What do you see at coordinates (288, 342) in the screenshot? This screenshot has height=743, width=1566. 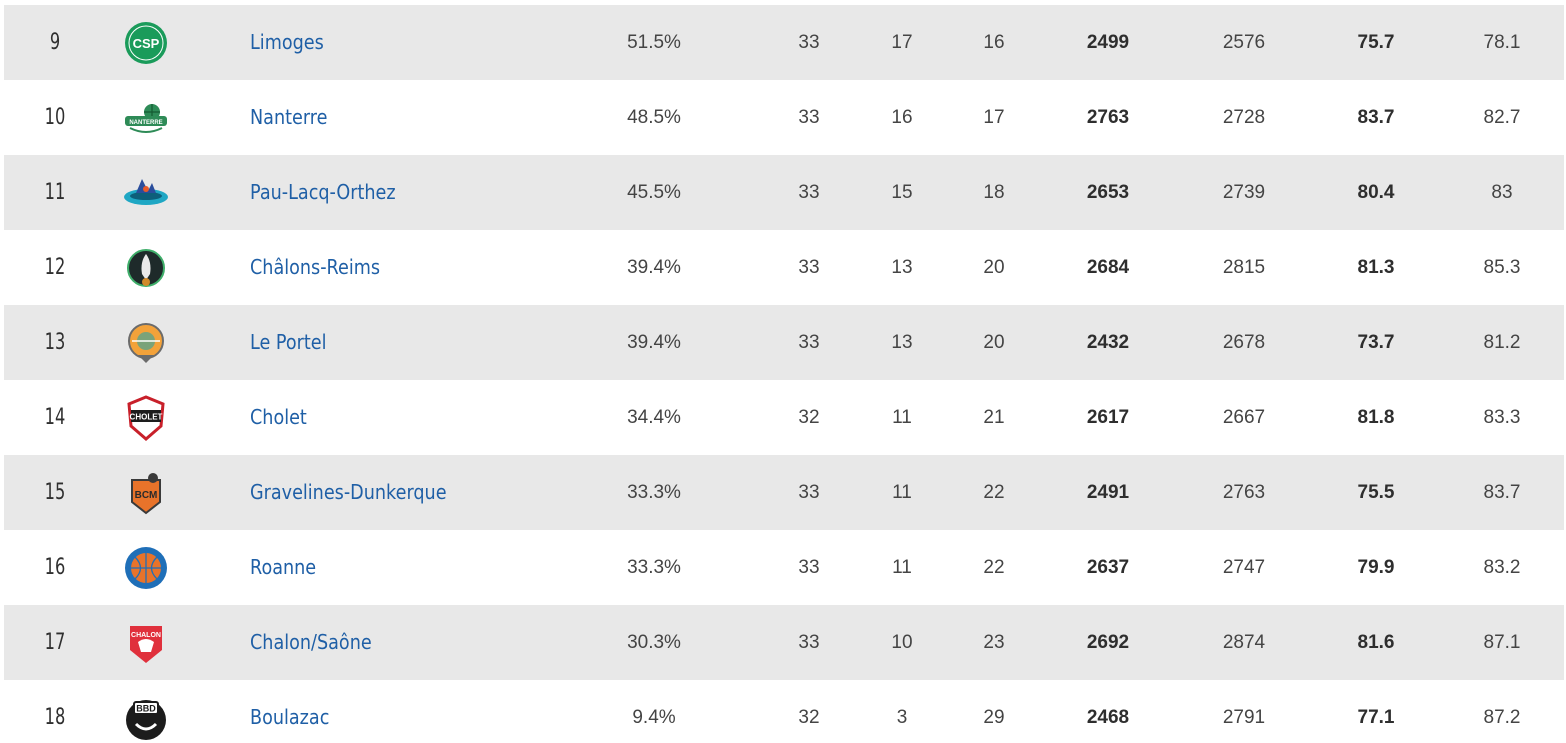 I see `team-link: Le Portel` at bounding box center [288, 342].